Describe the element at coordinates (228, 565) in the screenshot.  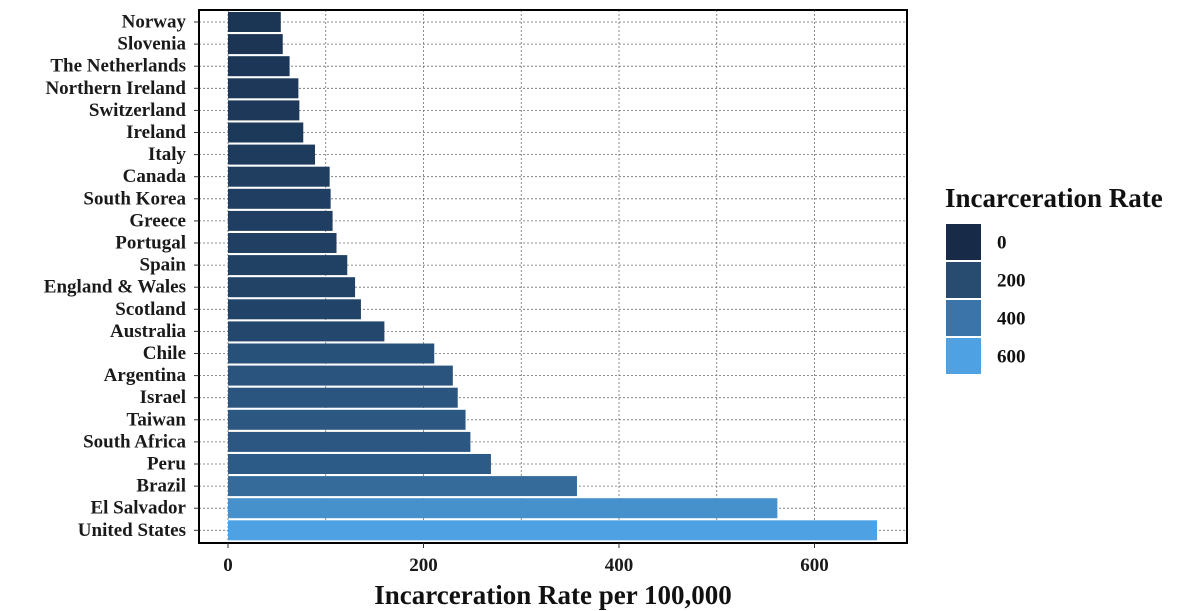
I see `x-tick-label: 0` at that location.